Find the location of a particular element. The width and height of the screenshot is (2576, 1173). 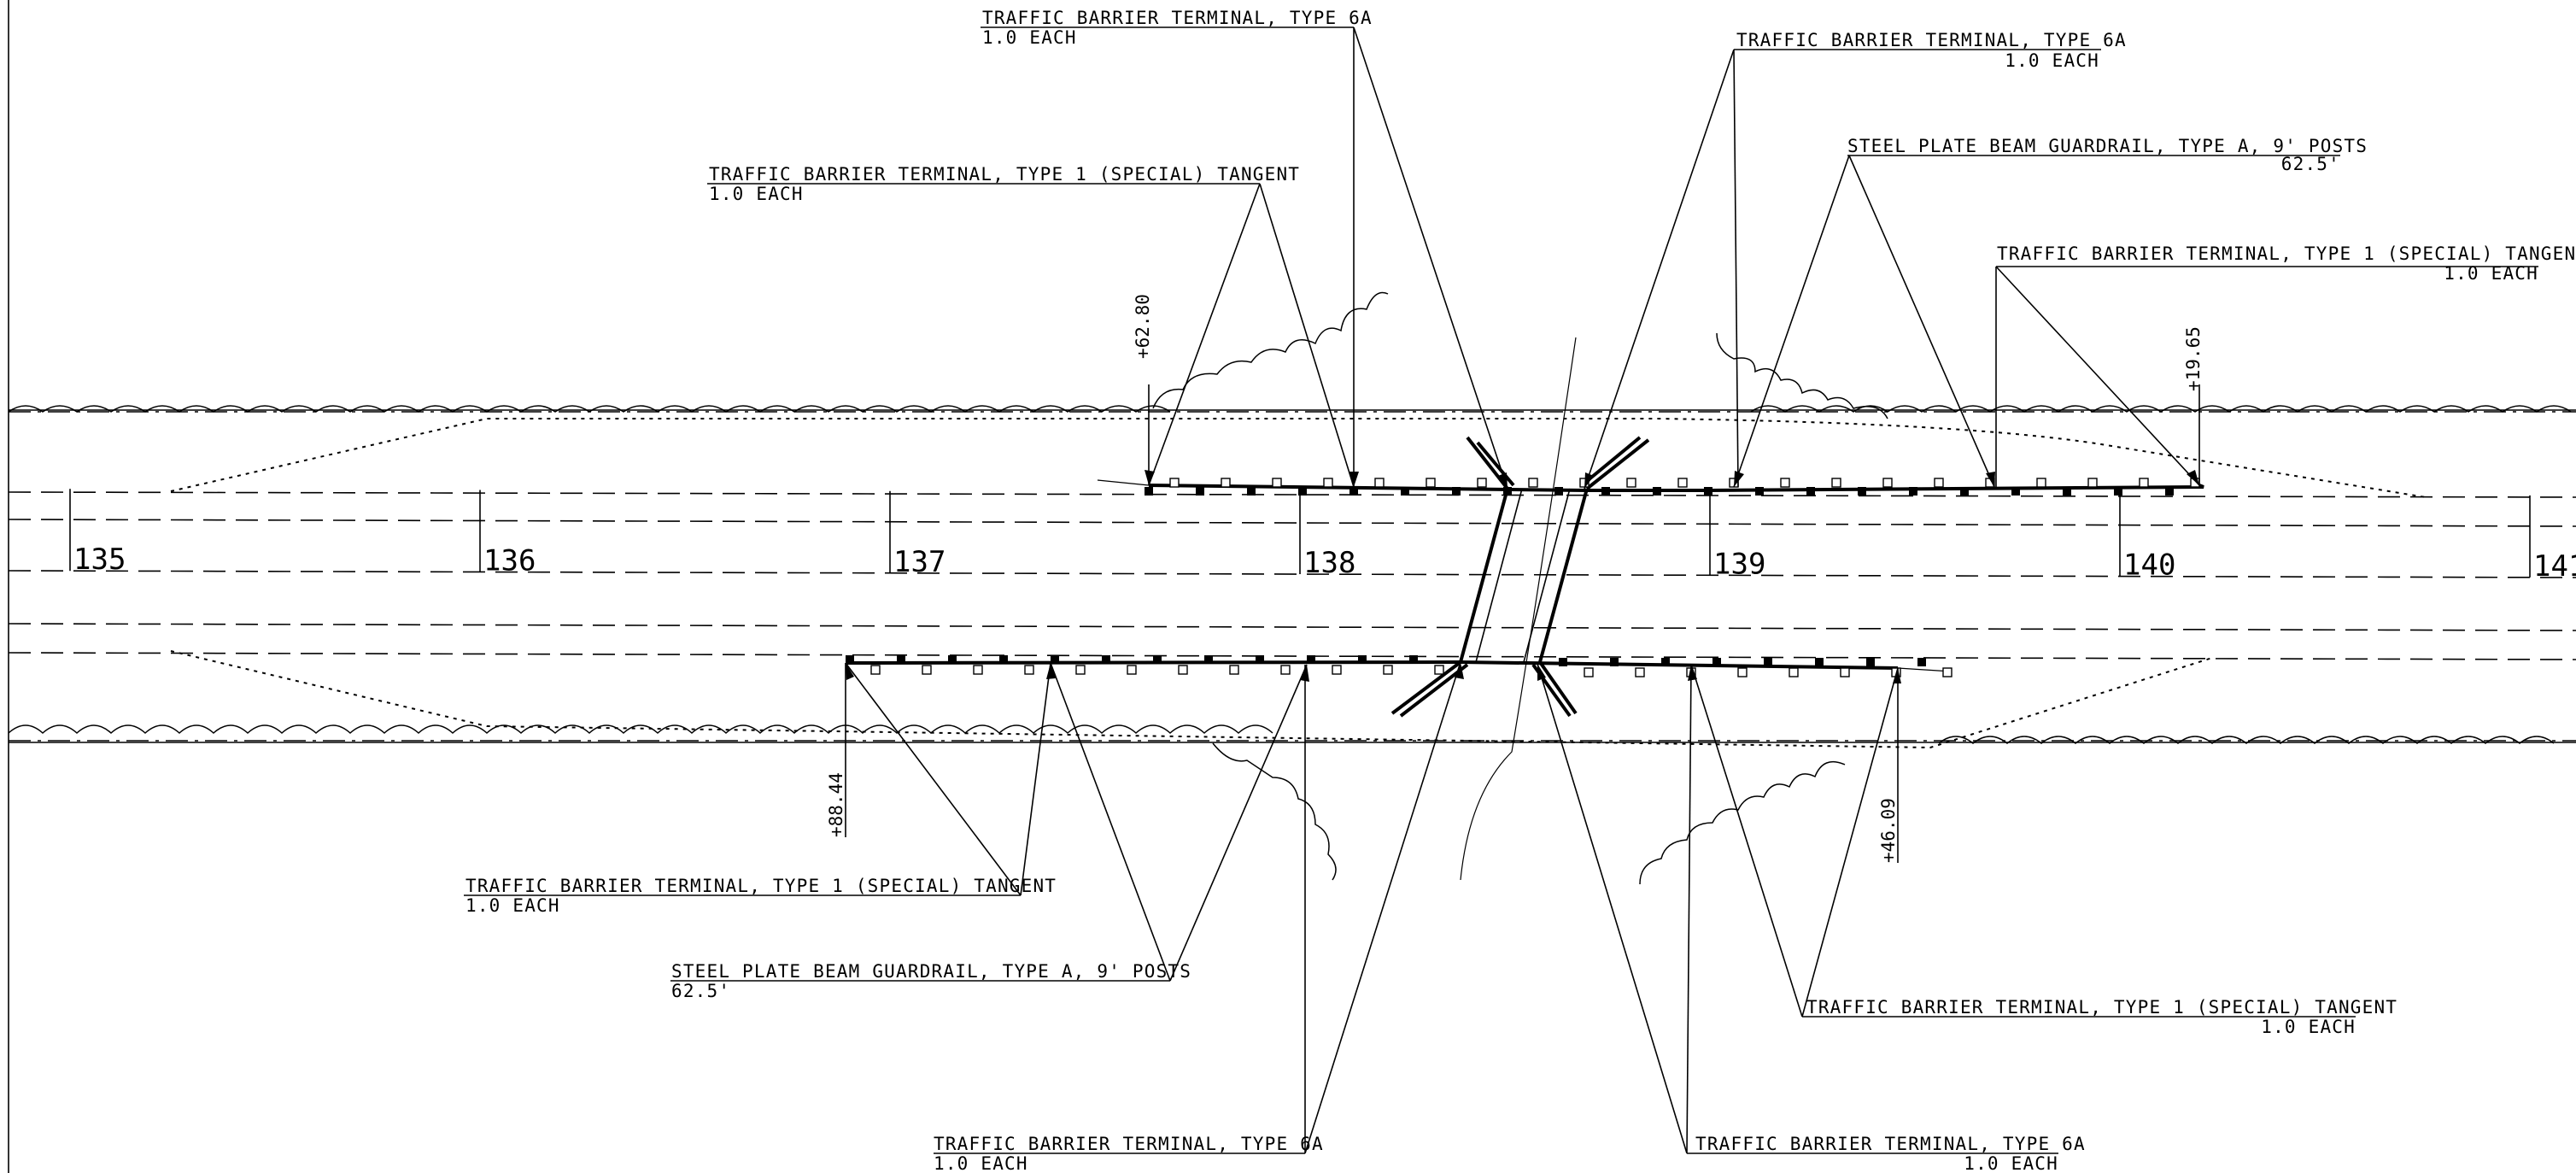

clear-zone-south is located at coordinates (1191, 699).